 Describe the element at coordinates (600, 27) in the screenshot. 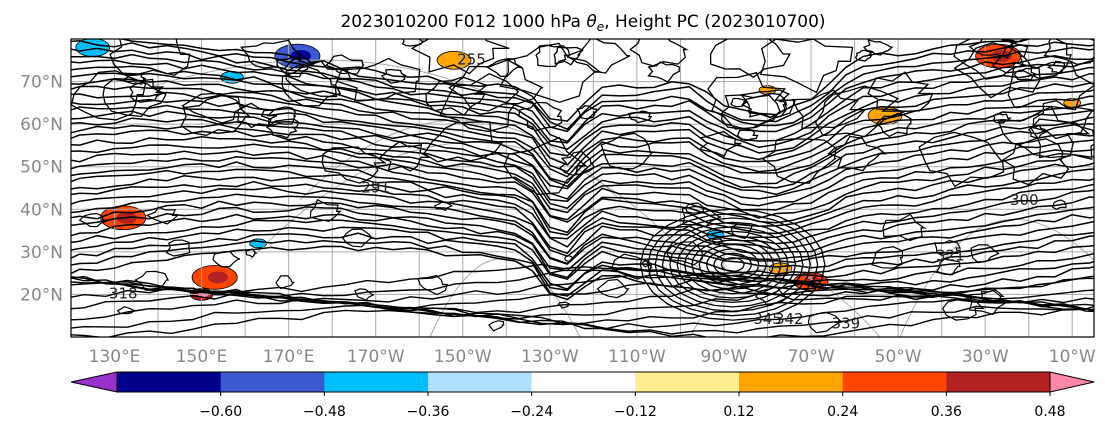

I see `title-subscript: e` at that location.